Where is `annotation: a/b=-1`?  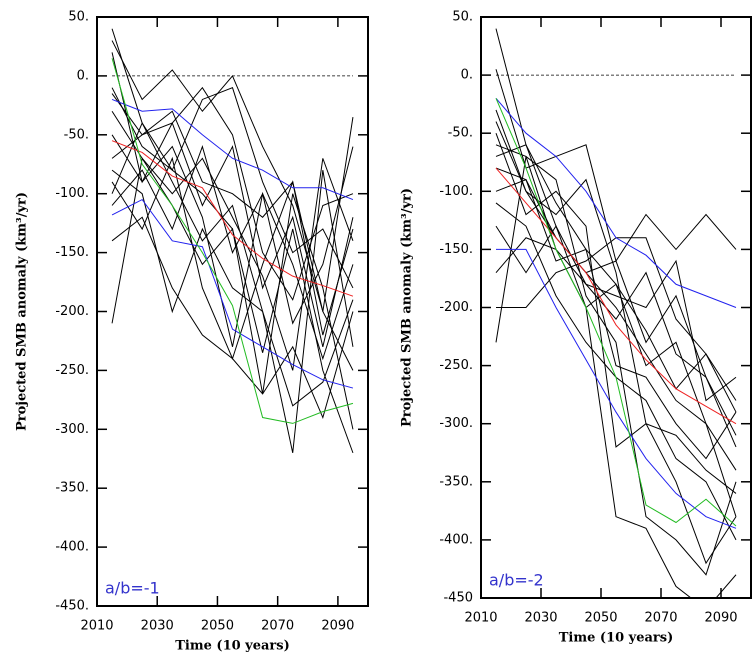 annotation: a/b=-1 is located at coordinates (132, 588).